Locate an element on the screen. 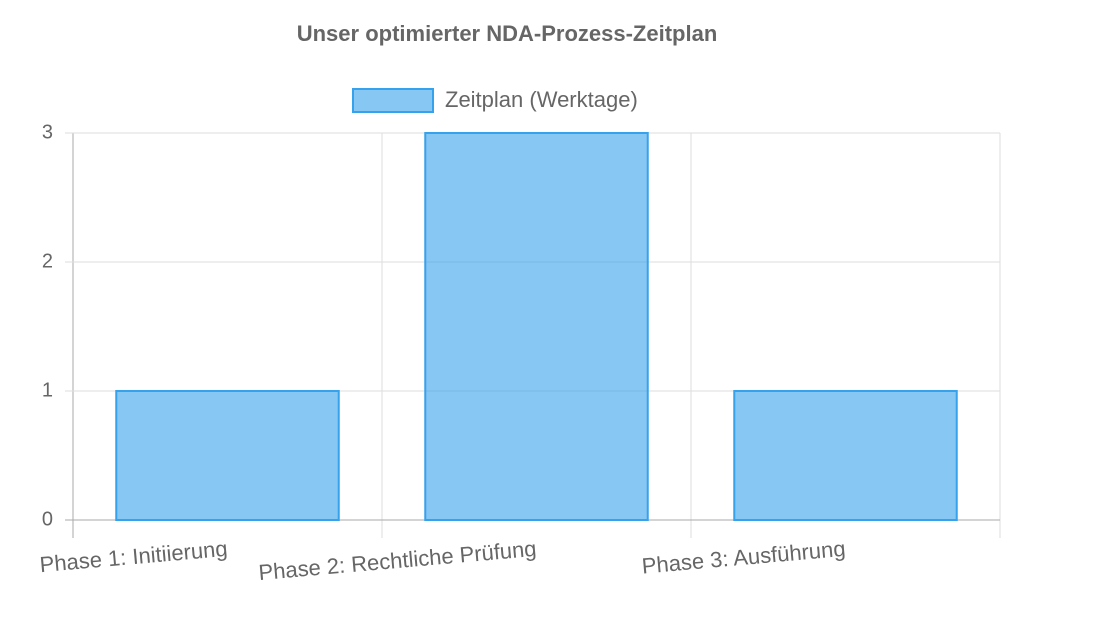 The width and height of the screenshot is (1099, 626). y-tick-label: 2 is located at coordinates (47, 261).